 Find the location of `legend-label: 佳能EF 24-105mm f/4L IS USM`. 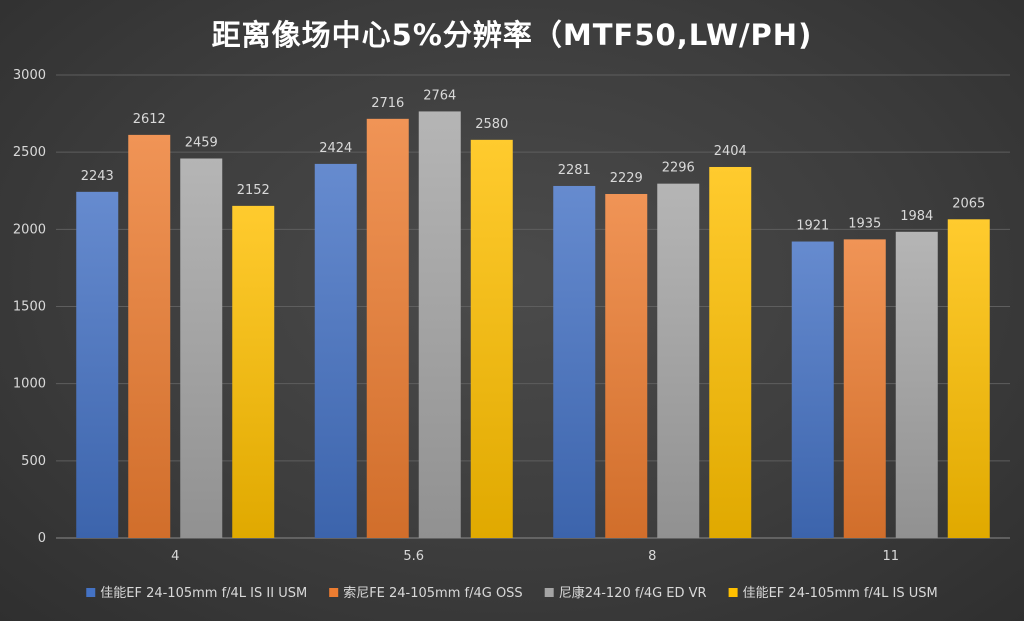

legend-label: 佳能EF 24-105mm f/4L IS USM is located at coordinates (840, 593).